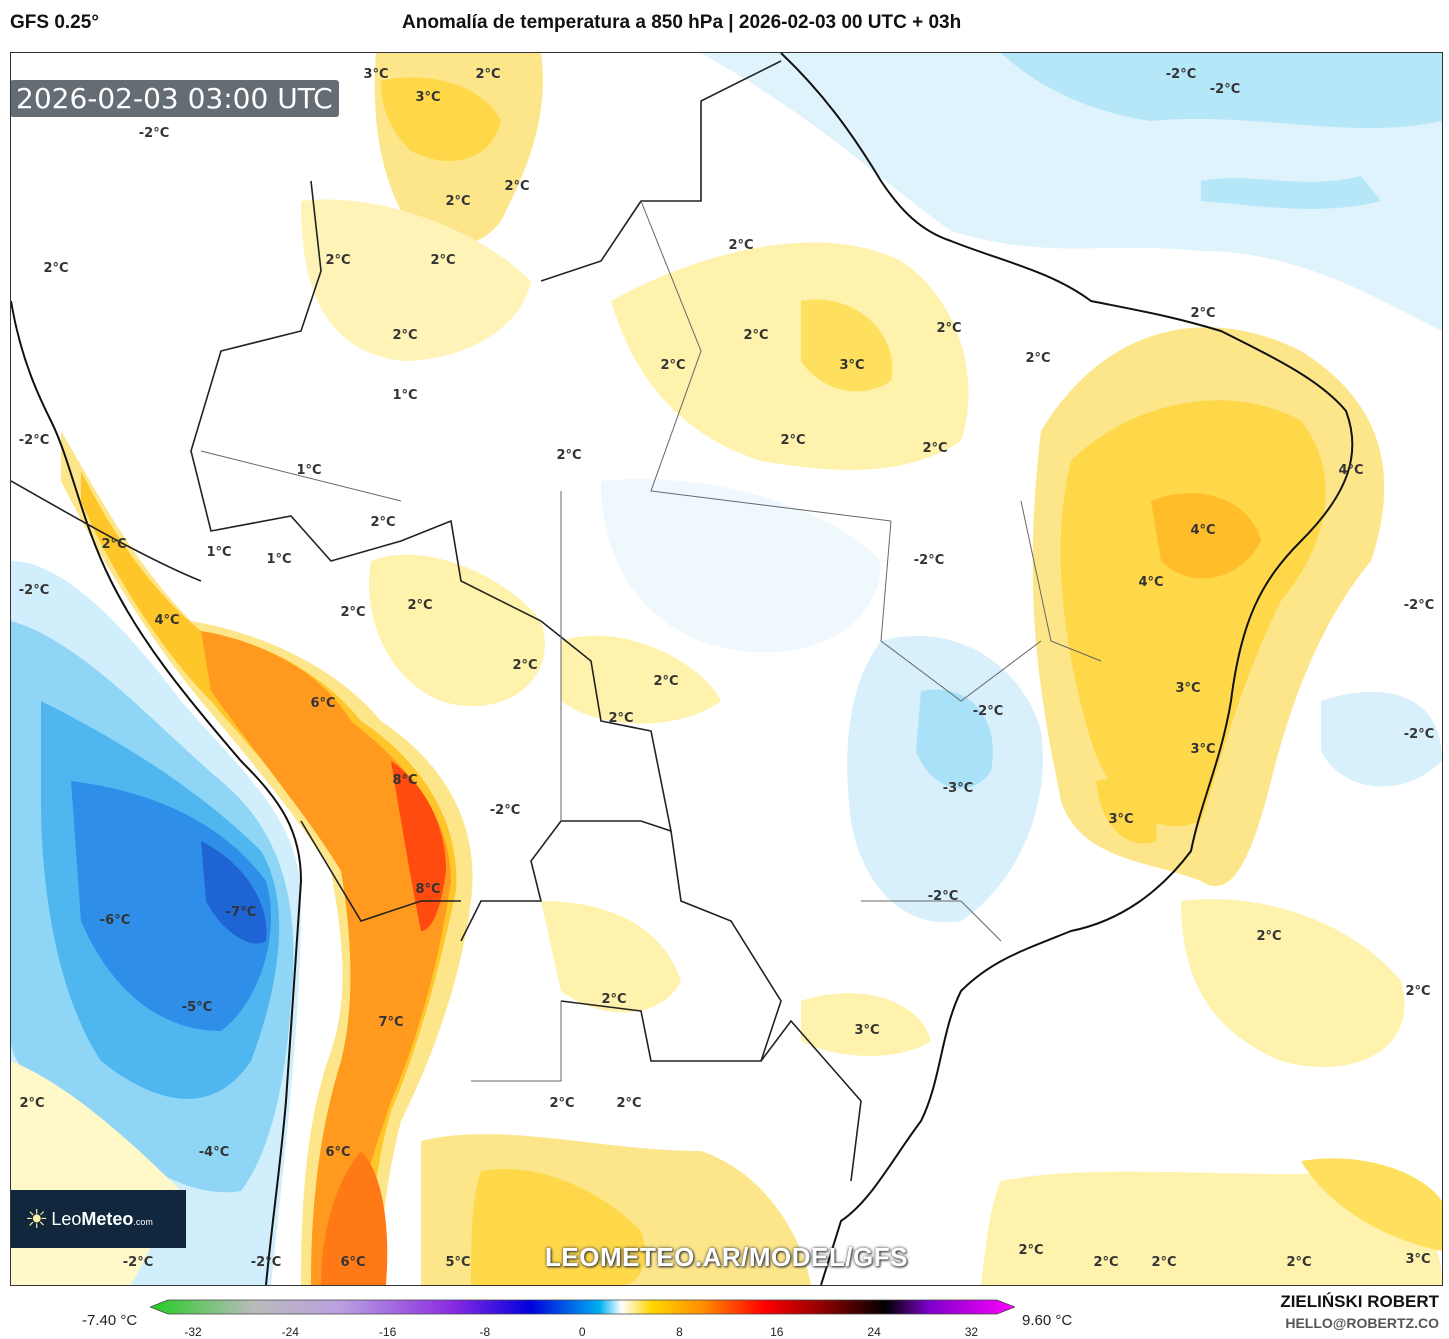 The image size is (1449, 1339). I want to click on colorbar-tick-label: 24, so click(874, 1332).